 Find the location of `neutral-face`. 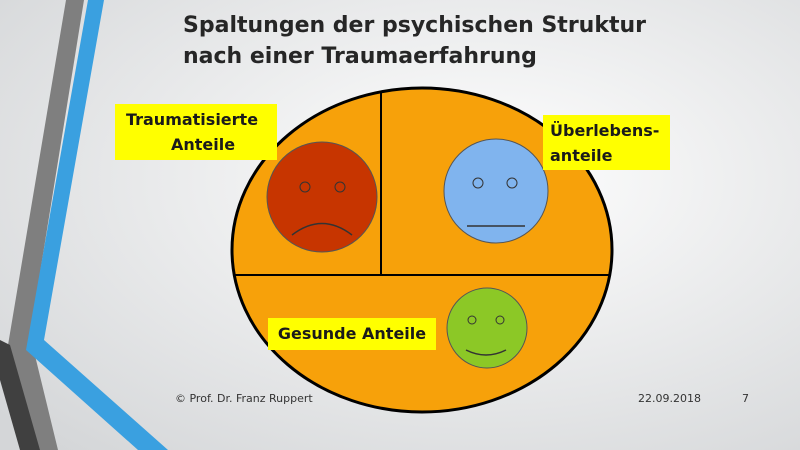

neutral-face is located at coordinates (496, 191).